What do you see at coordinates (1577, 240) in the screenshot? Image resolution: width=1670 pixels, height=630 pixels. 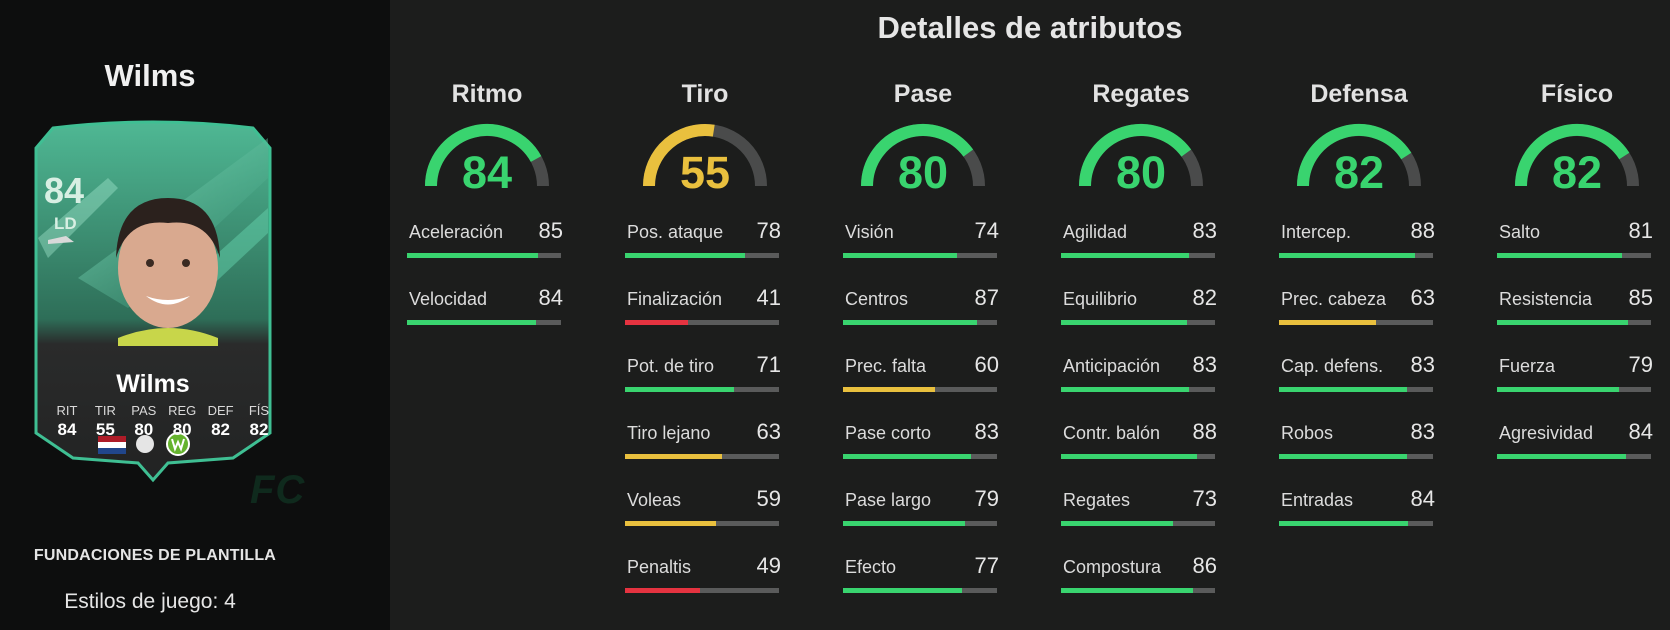 I see `attribute-row: Salto 81` at bounding box center [1577, 240].